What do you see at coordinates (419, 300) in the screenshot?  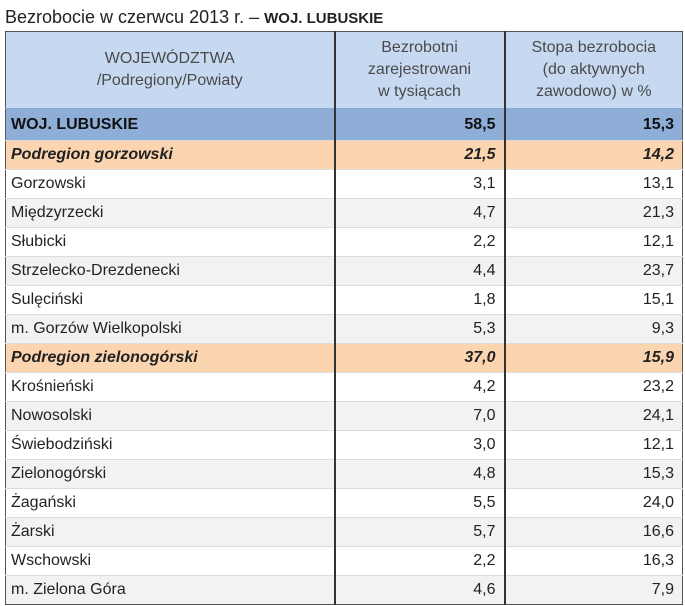 I see `row-unemployed: 1,8` at bounding box center [419, 300].